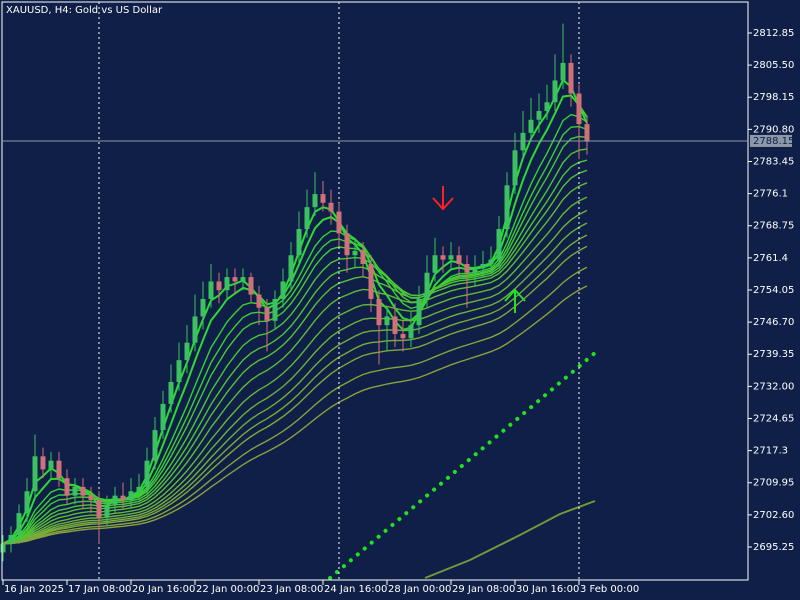 The width and height of the screenshot is (800, 600). What do you see at coordinates (773, 65) in the screenshot?
I see `y-tick-label: 2805.50` at bounding box center [773, 65].